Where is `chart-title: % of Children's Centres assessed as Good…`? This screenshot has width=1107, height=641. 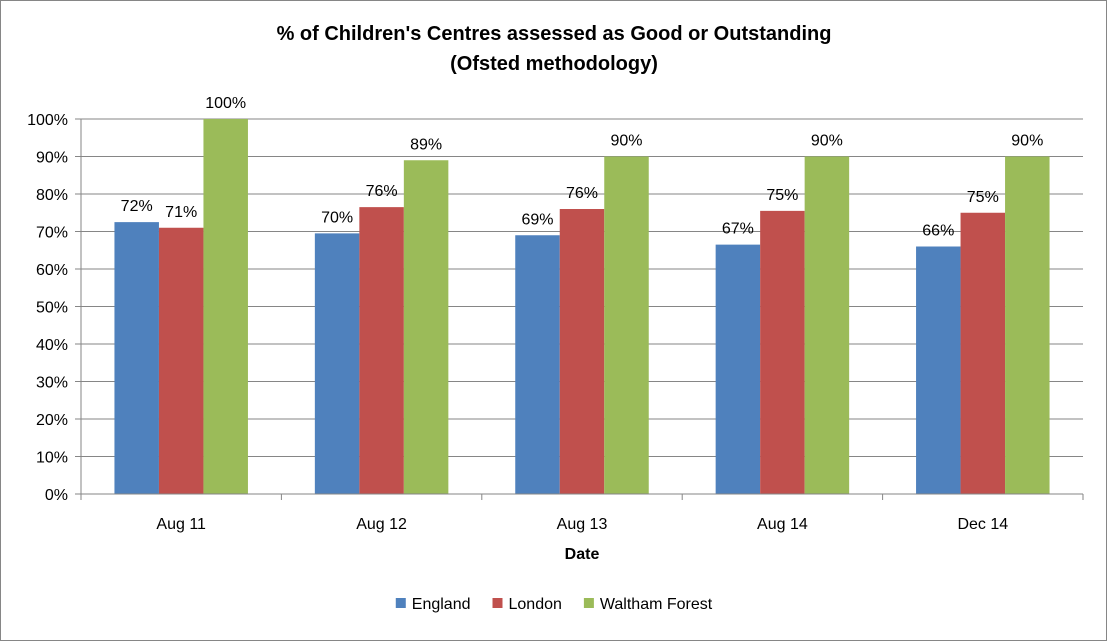
chart-title: % of Children's Centres assessed as Good… is located at coordinates (554, 34).